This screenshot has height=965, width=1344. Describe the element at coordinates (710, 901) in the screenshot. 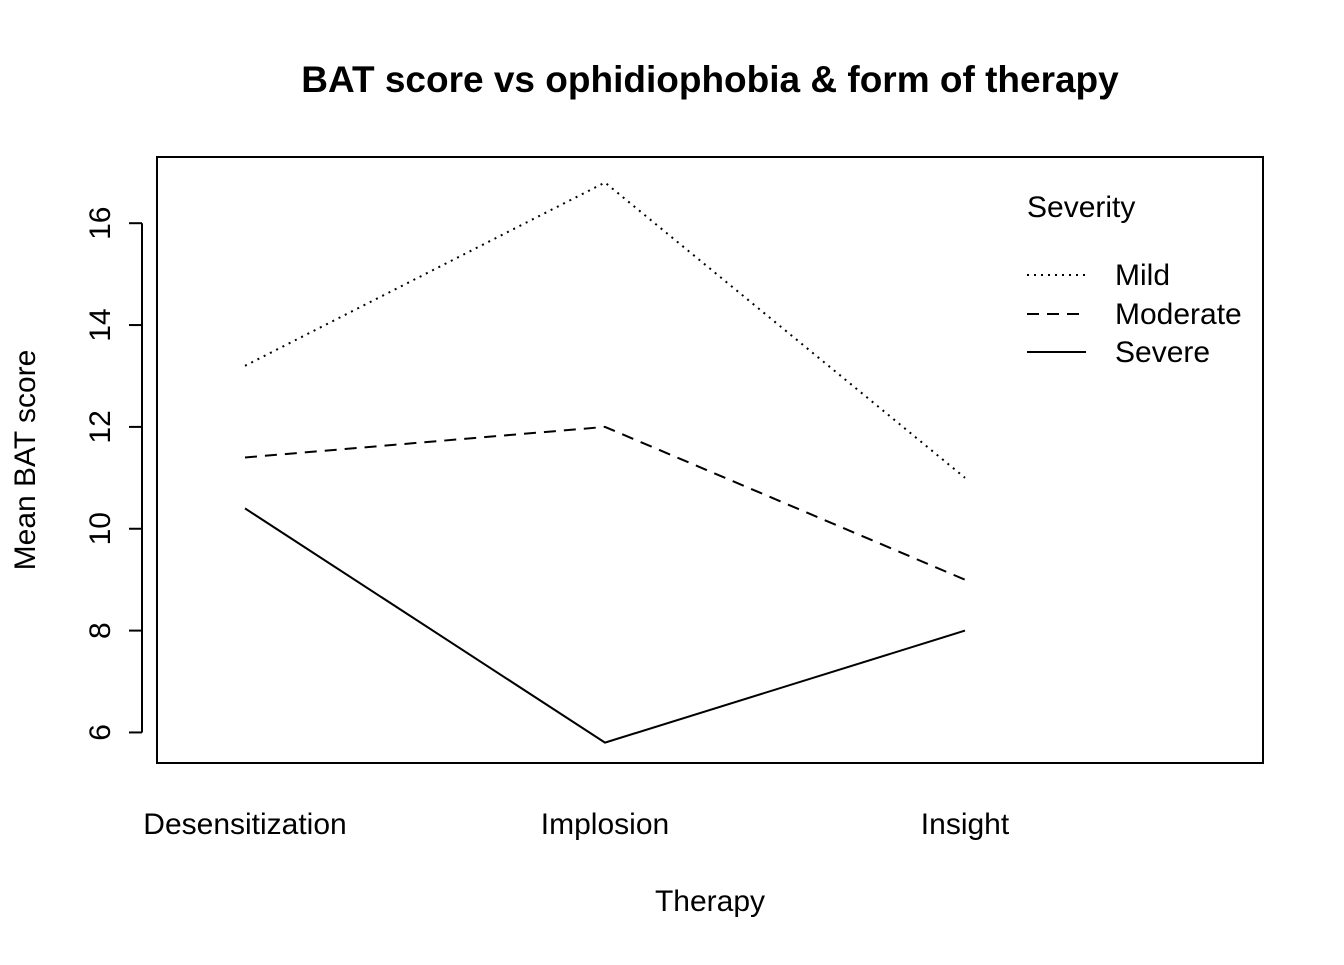

I see `x-axis-label: Therapy` at that location.